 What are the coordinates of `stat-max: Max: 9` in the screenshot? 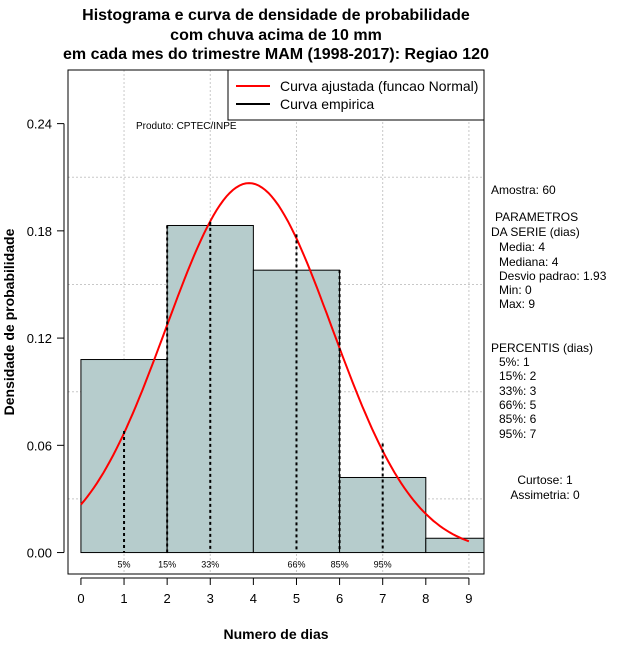 It's located at (517, 304).